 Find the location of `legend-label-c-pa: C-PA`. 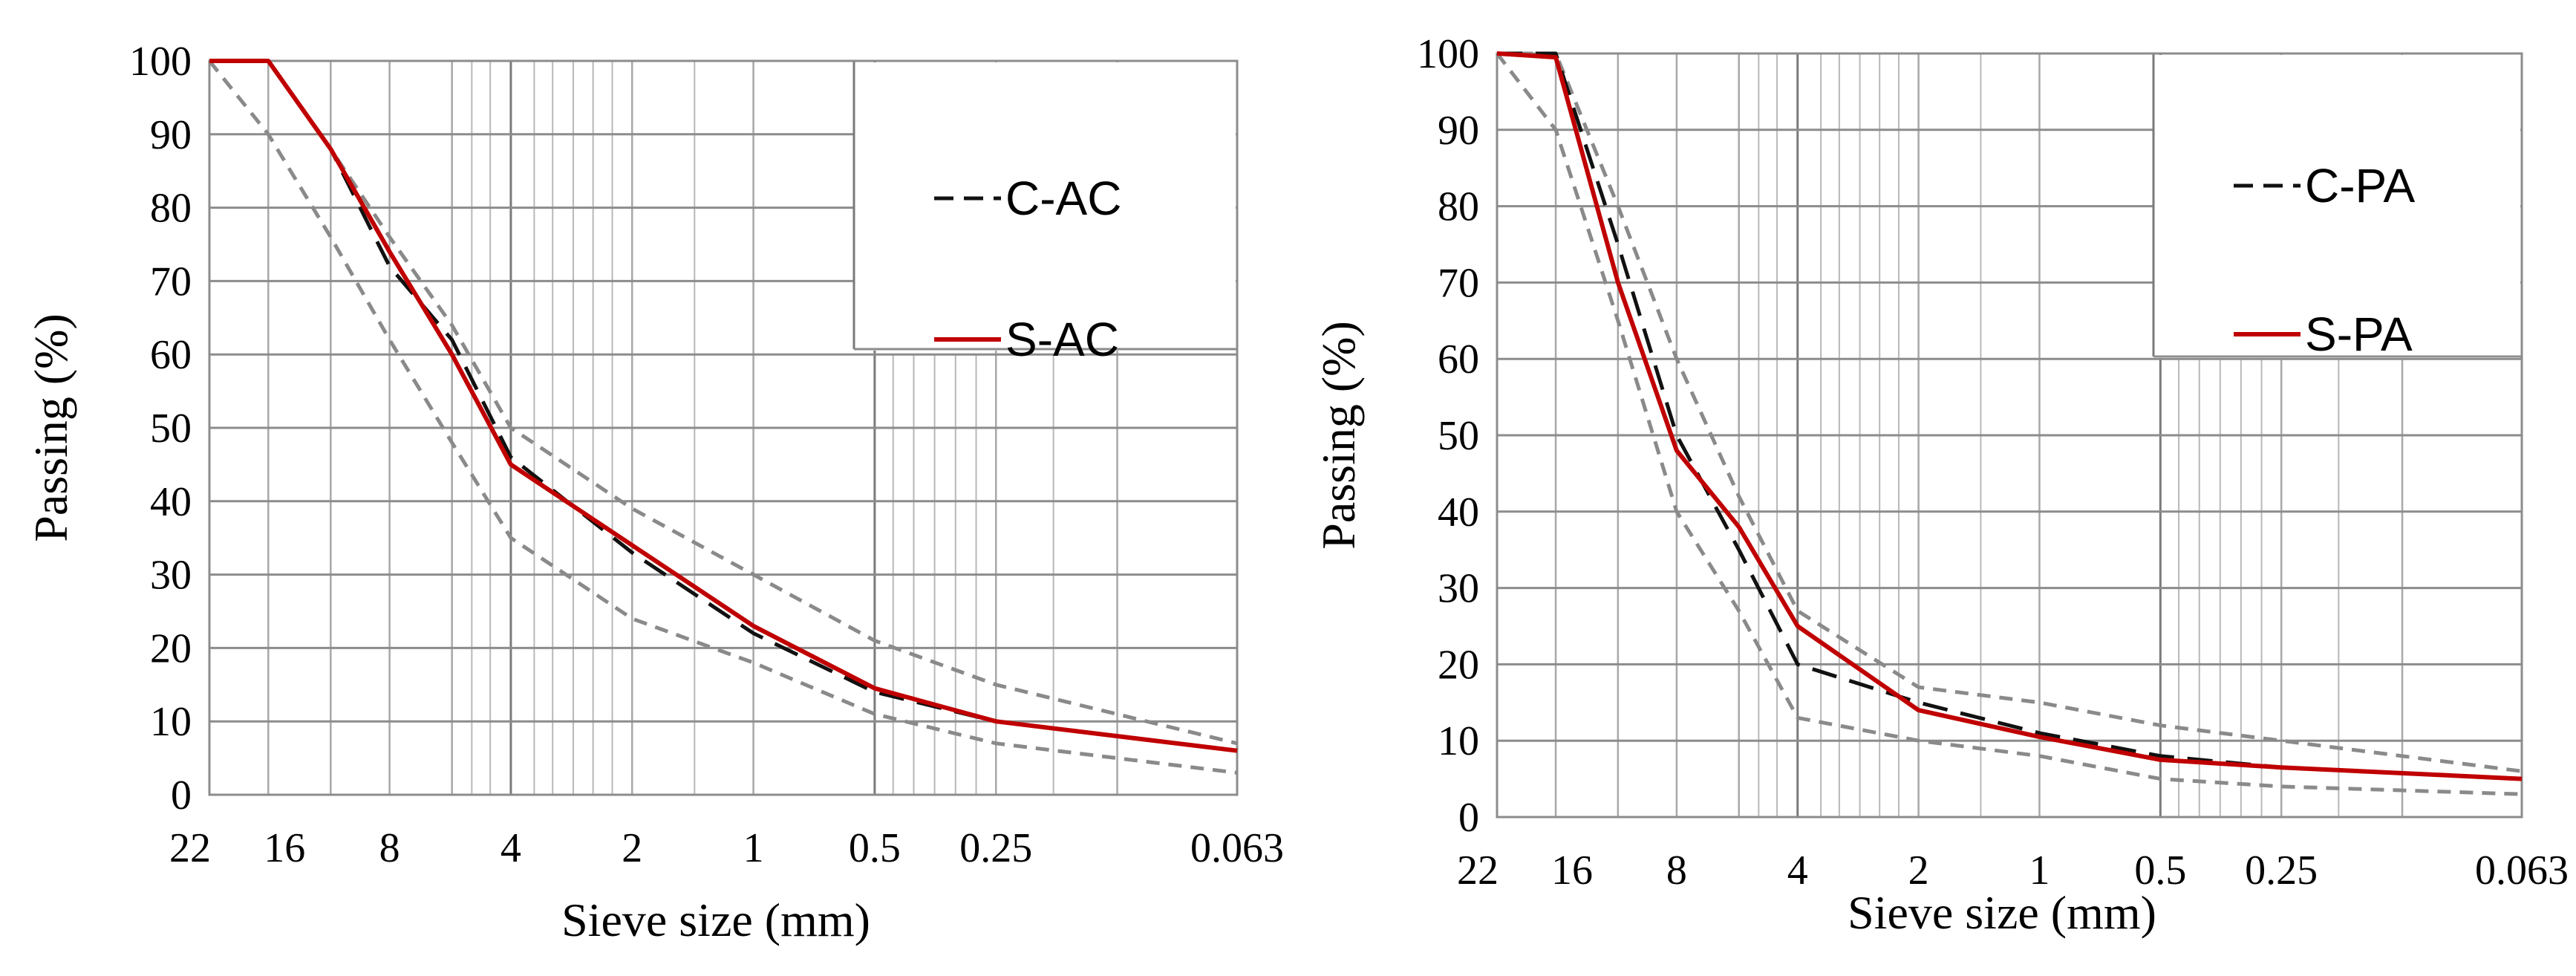

legend-label-c-pa: C-PA is located at coordinates (2360, 185).